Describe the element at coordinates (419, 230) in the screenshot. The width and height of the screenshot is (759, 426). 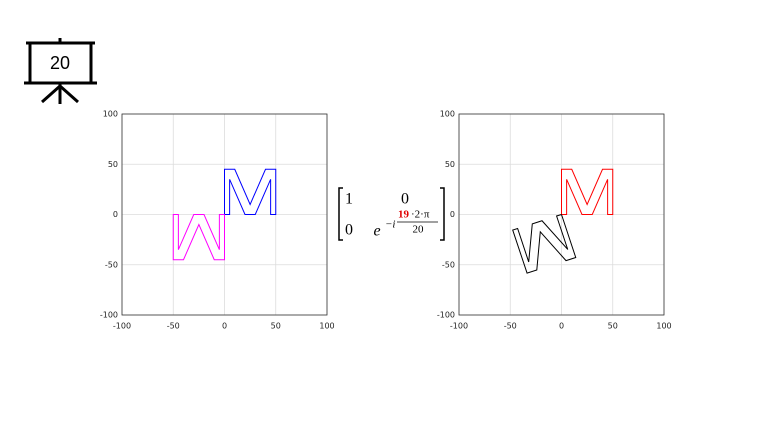
I see `exp-denominator: 20` at that location.